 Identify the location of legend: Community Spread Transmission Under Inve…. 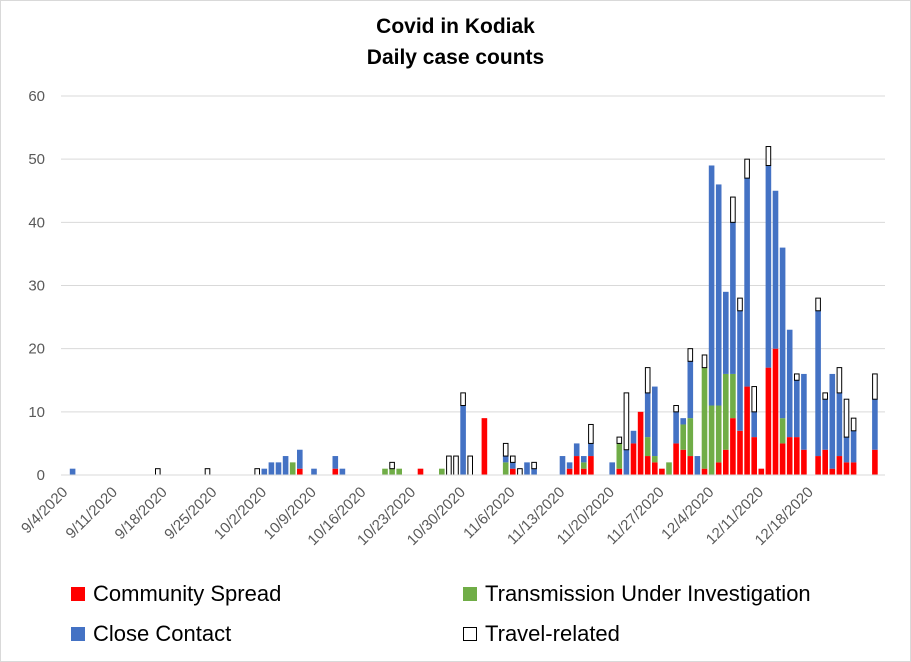
(481, 619).